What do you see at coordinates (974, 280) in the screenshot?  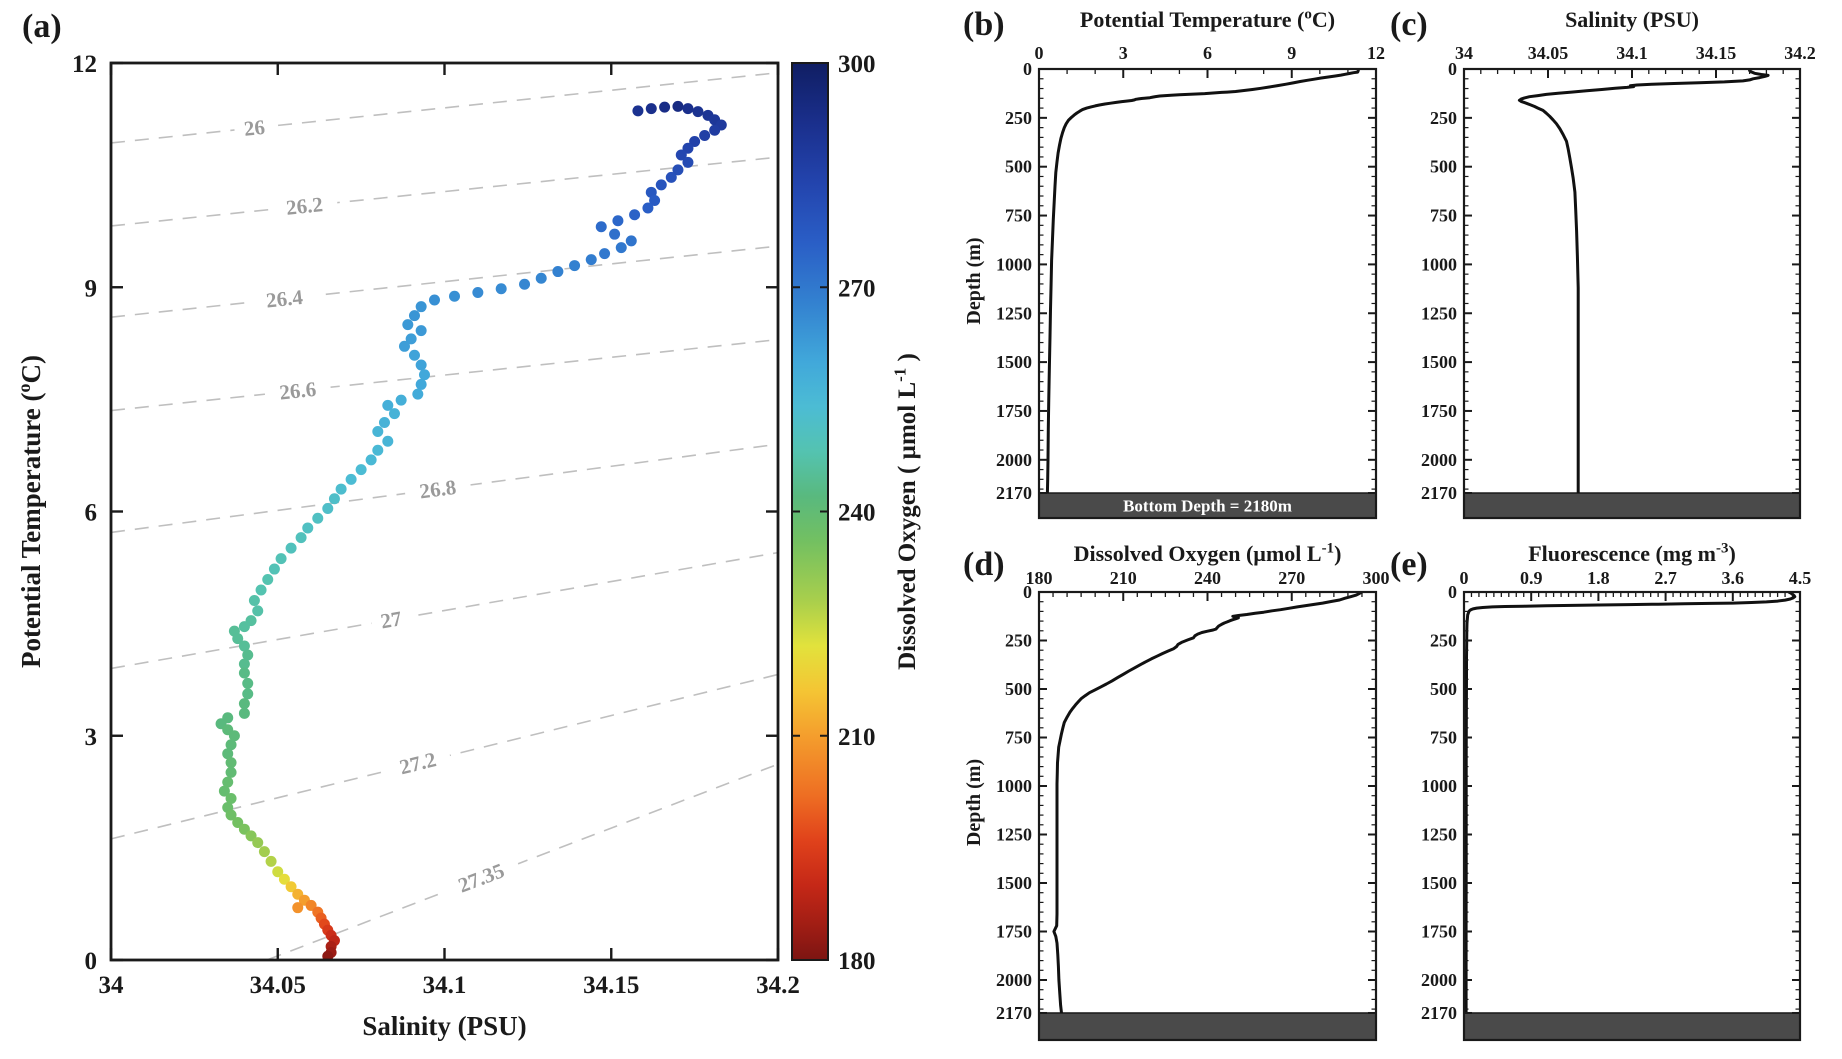 I see `depth-axis-label: Depth (m)` at bounding box center [974, 280].